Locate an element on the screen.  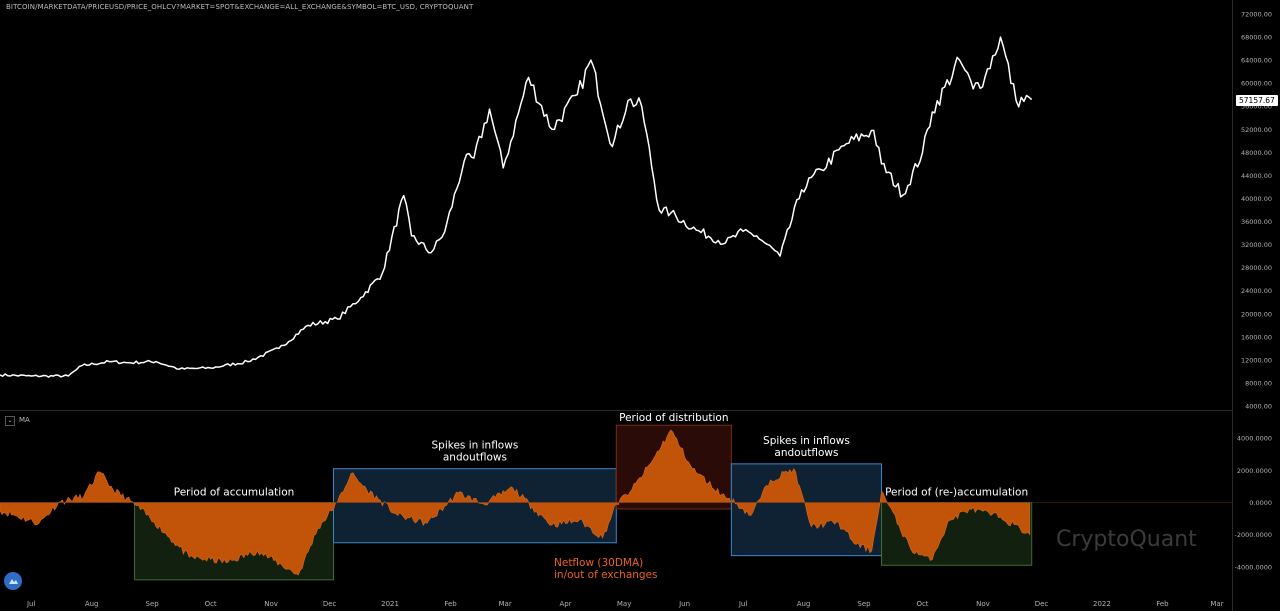
time-tick-label: Apr is located at coordinates (566, 604).